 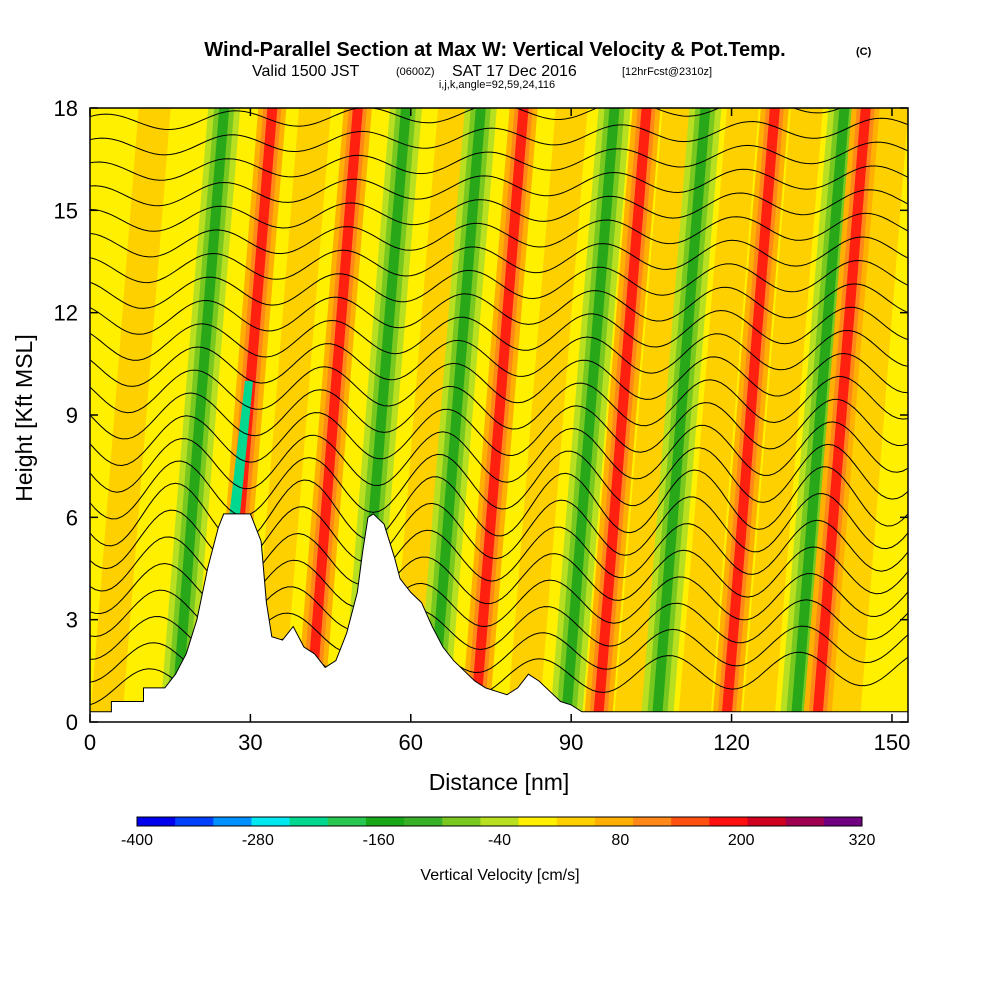 I want to click on colorbar-tick-label: -160, so click(x=379, y=840).